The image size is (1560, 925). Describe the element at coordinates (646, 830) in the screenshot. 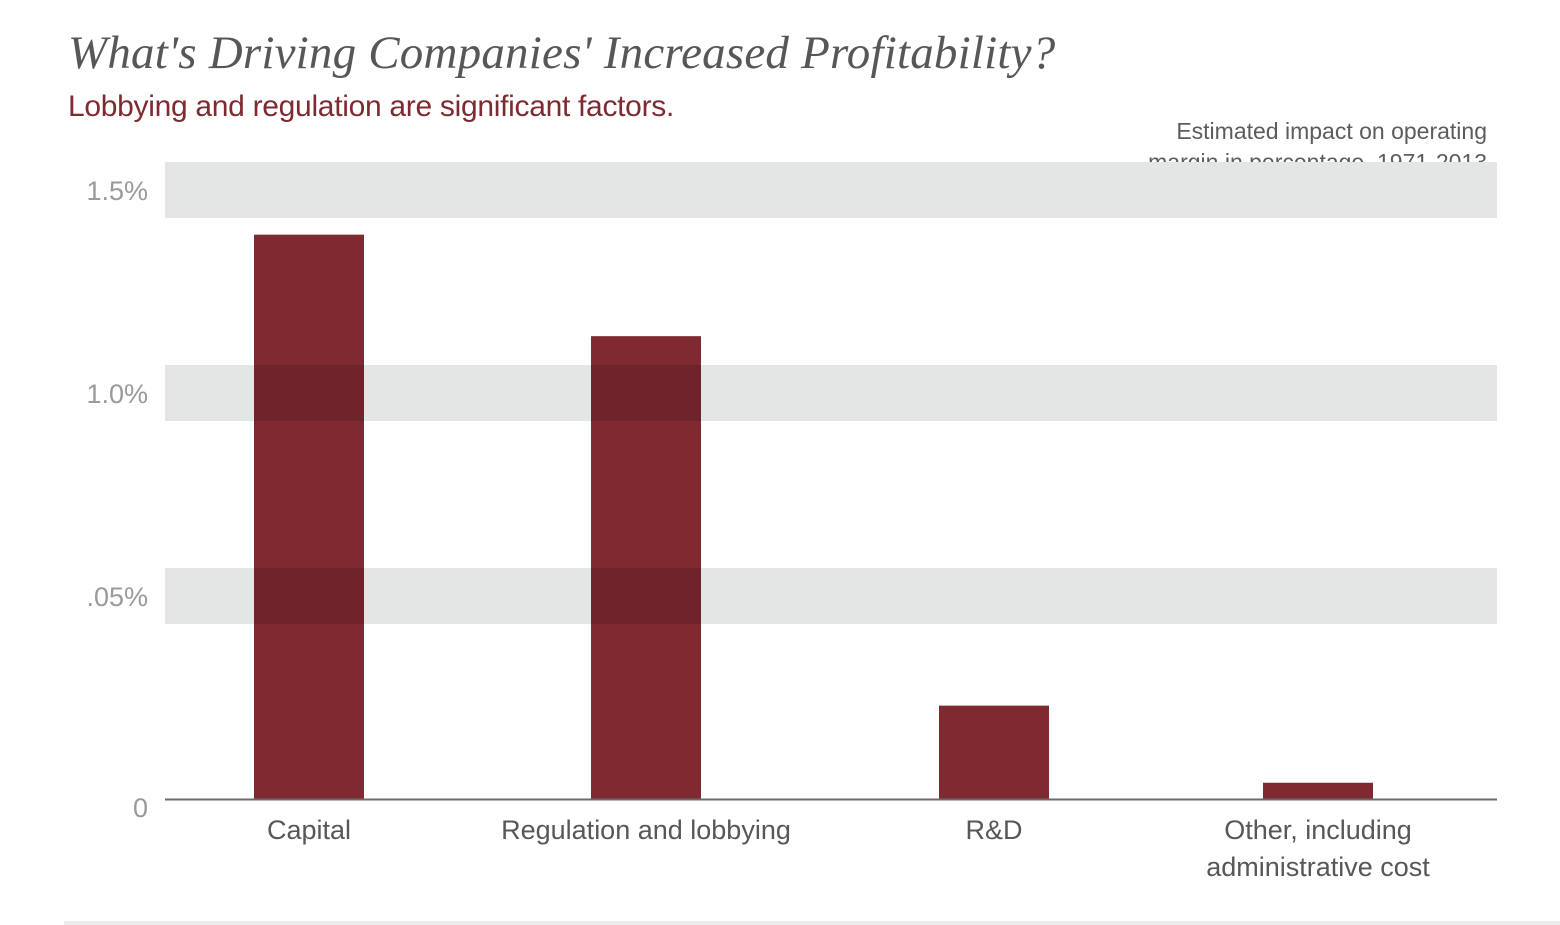

I see `x-category-label: Regulation and lobbying` at that location.